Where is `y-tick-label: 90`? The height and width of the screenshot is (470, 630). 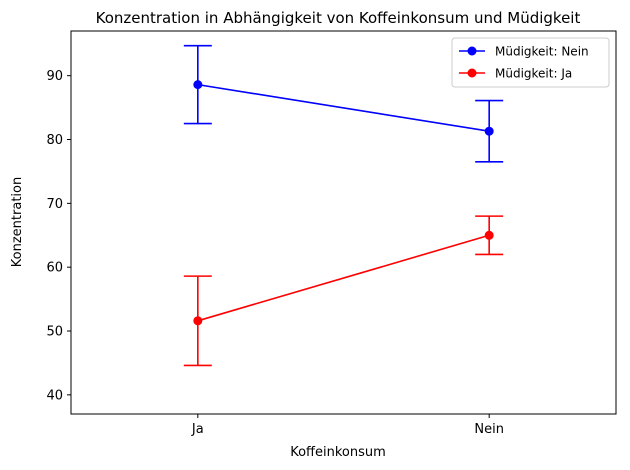
y-tick-label: 90 is located at coordinates (54, 76).